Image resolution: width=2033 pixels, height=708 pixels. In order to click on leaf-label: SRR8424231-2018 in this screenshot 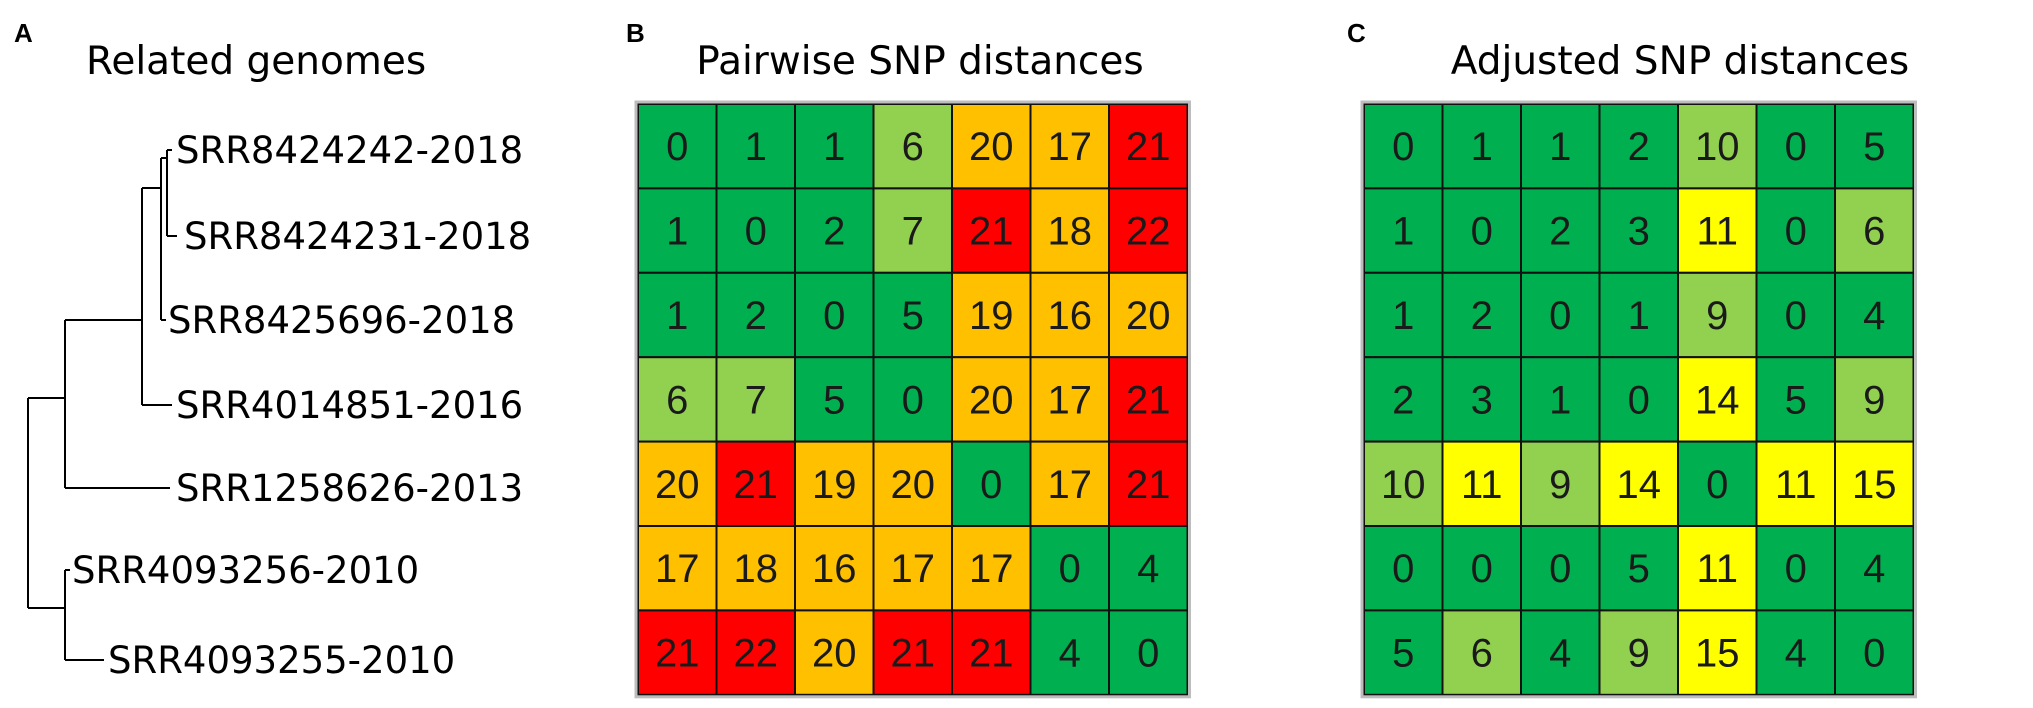, I will do `click(357, 236)`.